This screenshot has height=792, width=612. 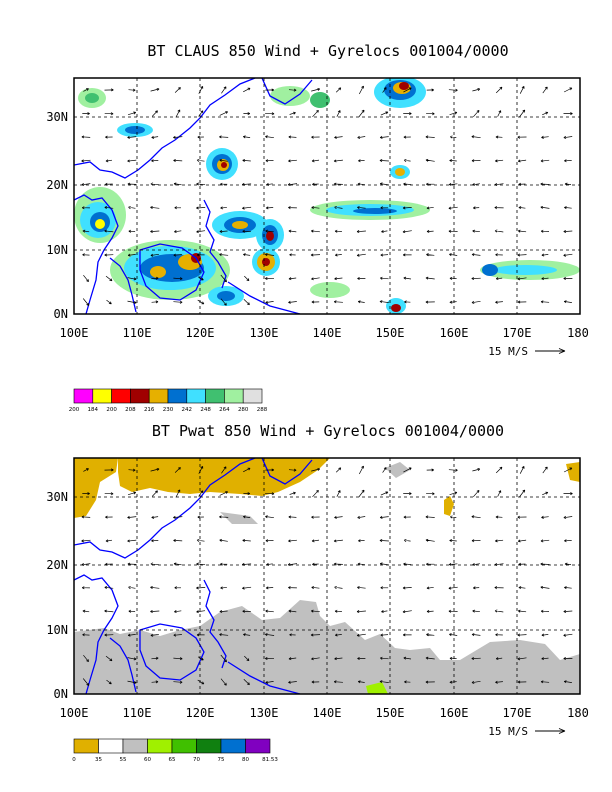 What do you see at coordinates (445, 287) in the screenshot?
I see `cloud-band-southeast` at bounding box center [445, 287].